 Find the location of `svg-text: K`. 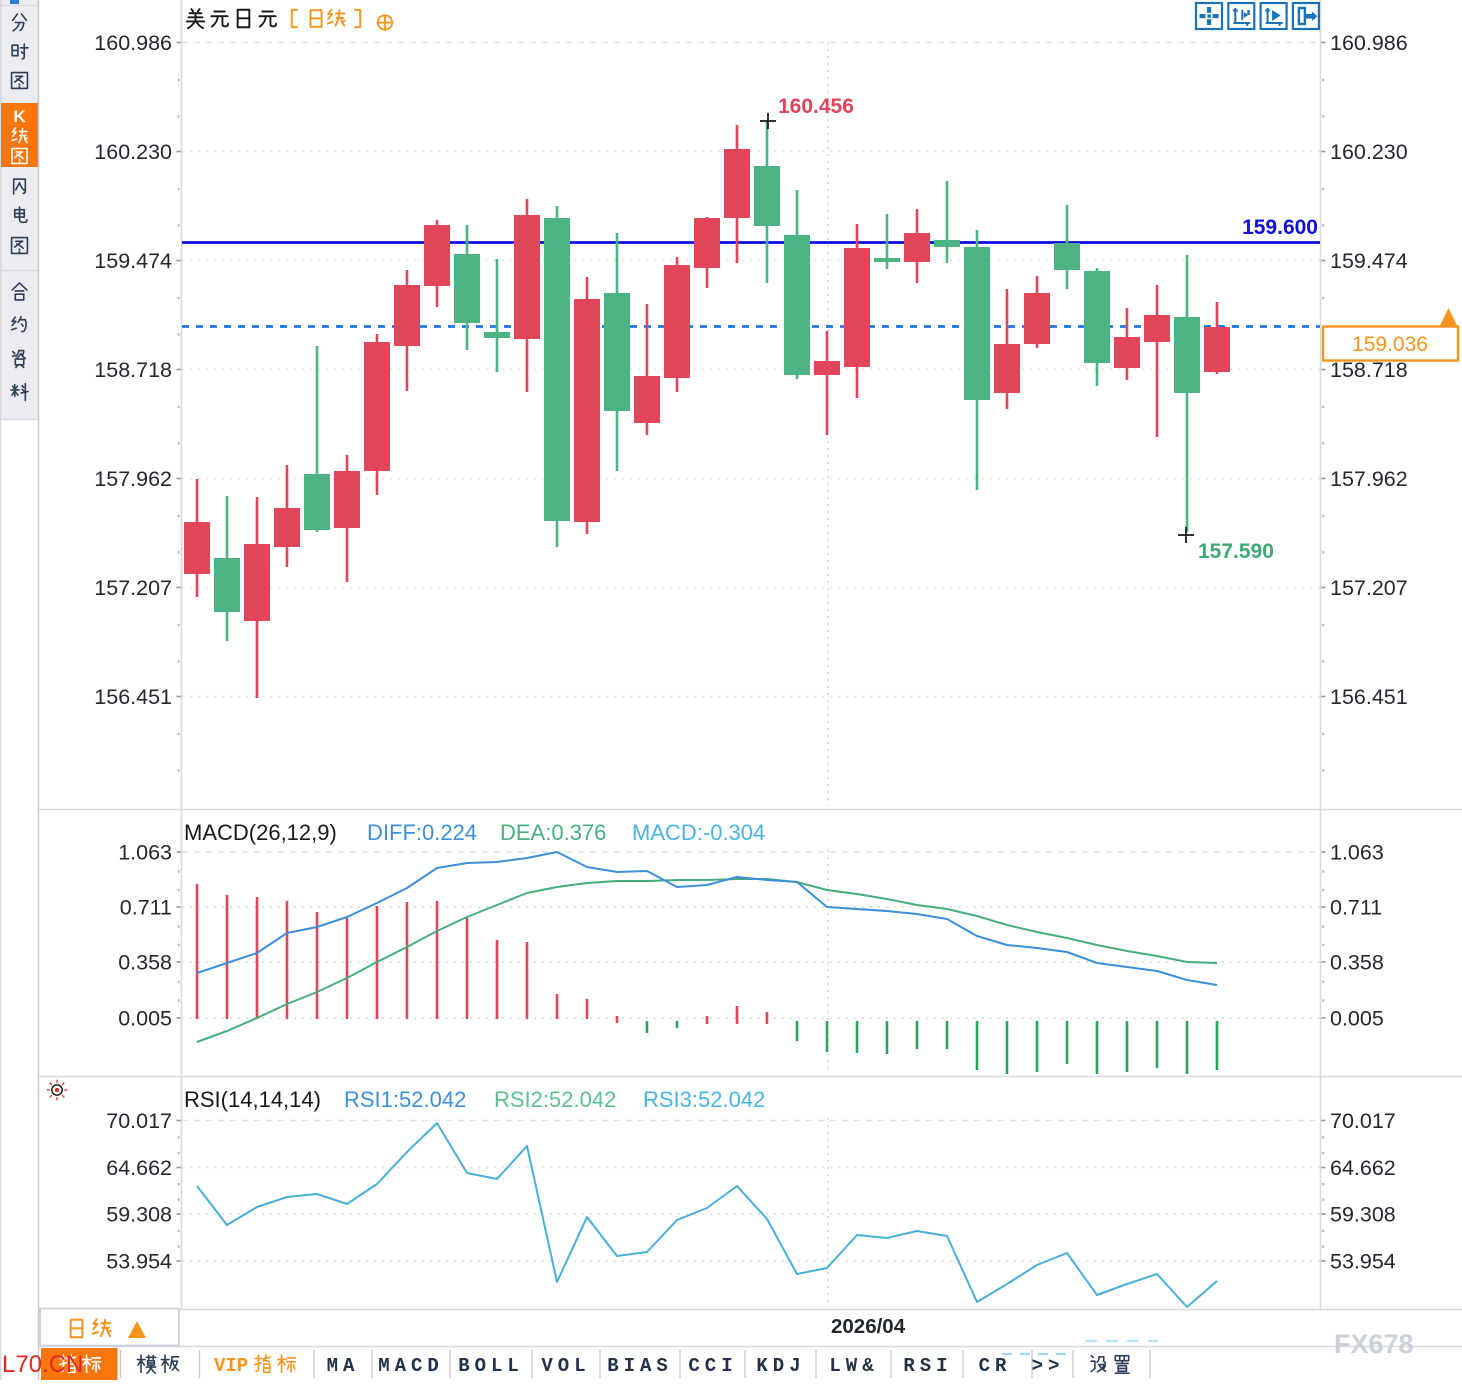

svg-text: K is located at coordinates (19, 116).